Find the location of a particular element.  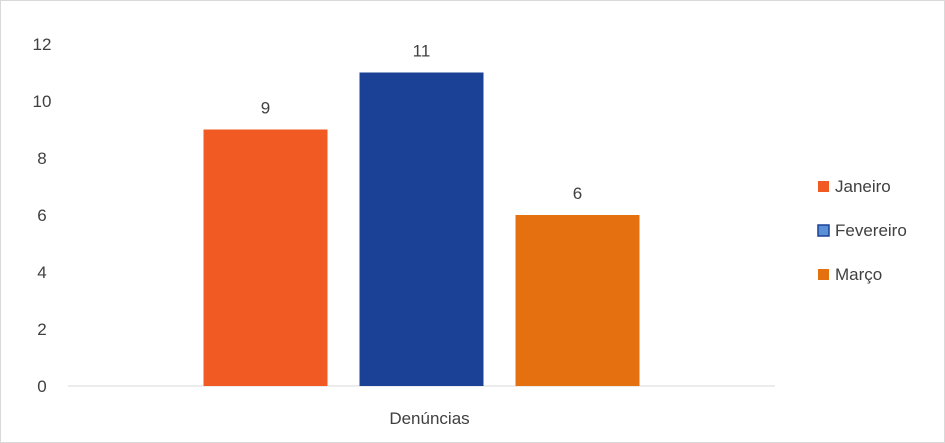

legend: Janeiro Fevereiro Março is located at coordinates (862, 230).